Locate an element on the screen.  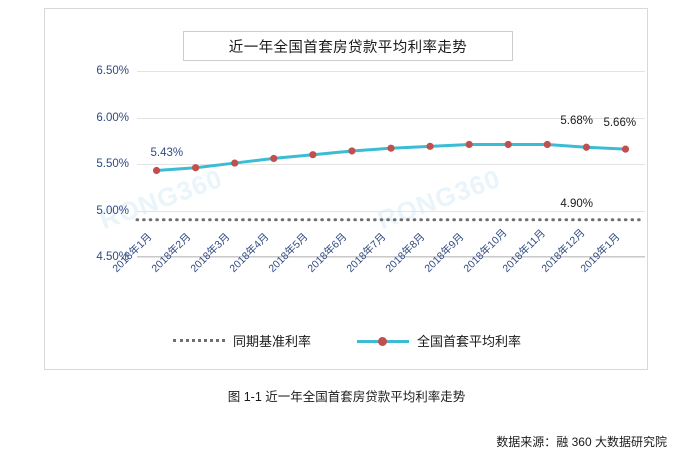
data-label-benchmark: 4.90% is located at coordinates (576, 203).